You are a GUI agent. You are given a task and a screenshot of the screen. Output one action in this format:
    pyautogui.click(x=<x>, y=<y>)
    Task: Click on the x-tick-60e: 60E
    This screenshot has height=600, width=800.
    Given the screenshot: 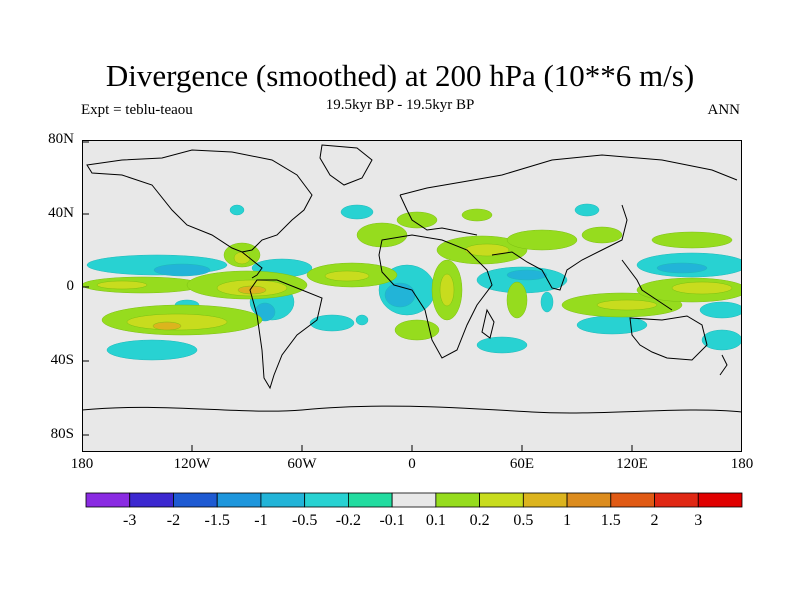 What is the action you would take?
    pyautogui.click(x=522, y=464)
    